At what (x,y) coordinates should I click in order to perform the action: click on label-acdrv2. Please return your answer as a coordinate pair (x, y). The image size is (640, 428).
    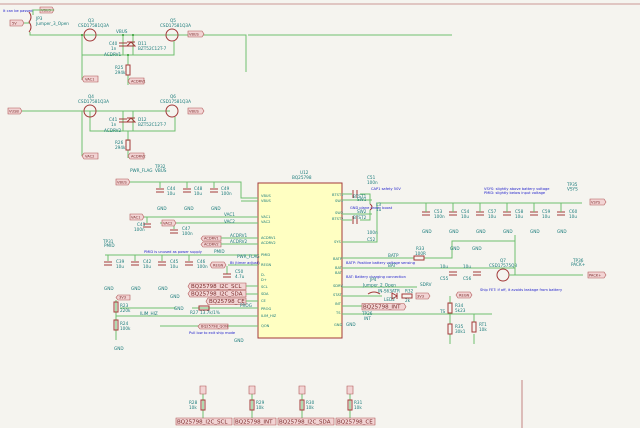
    Looking at the image, I should click on (136, 156).